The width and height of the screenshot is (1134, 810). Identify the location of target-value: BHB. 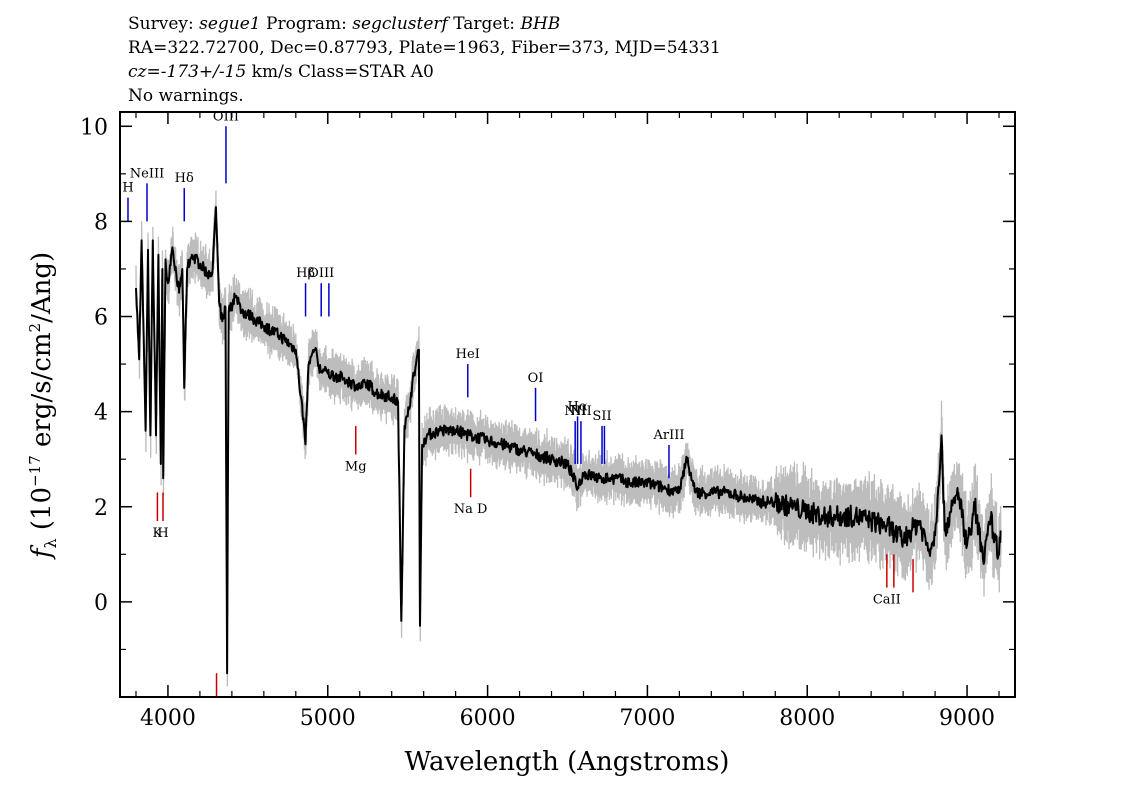
(540, 24).